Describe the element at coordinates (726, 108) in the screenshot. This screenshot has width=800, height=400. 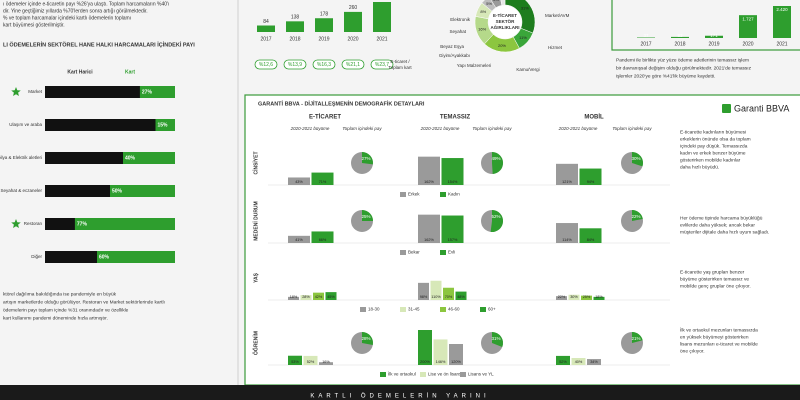
I see `logo-icon` at that location.